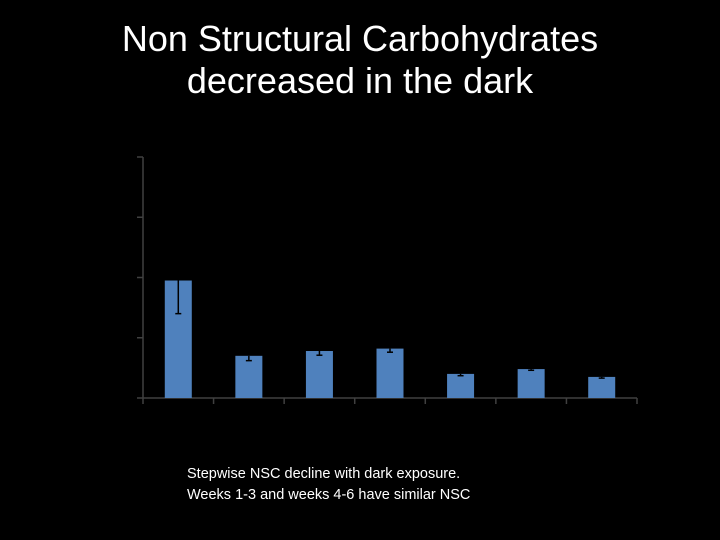 The width and height of the screenshot is (720, 540). Describe the element at coordinates (360, 38) in the screenshot. I see `title-line-1: Non Structural Carbohydrates` at that location.